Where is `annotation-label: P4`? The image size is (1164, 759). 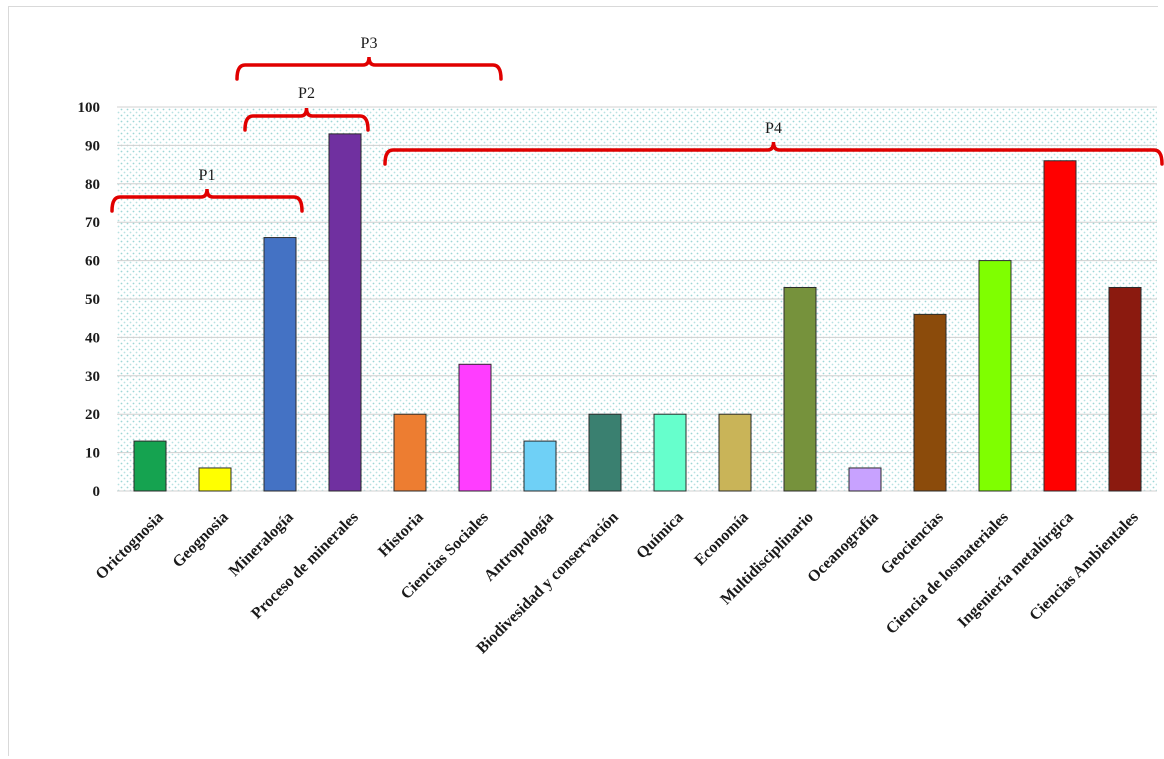
annotation-label: P4 is located at coordinates (773, 128).